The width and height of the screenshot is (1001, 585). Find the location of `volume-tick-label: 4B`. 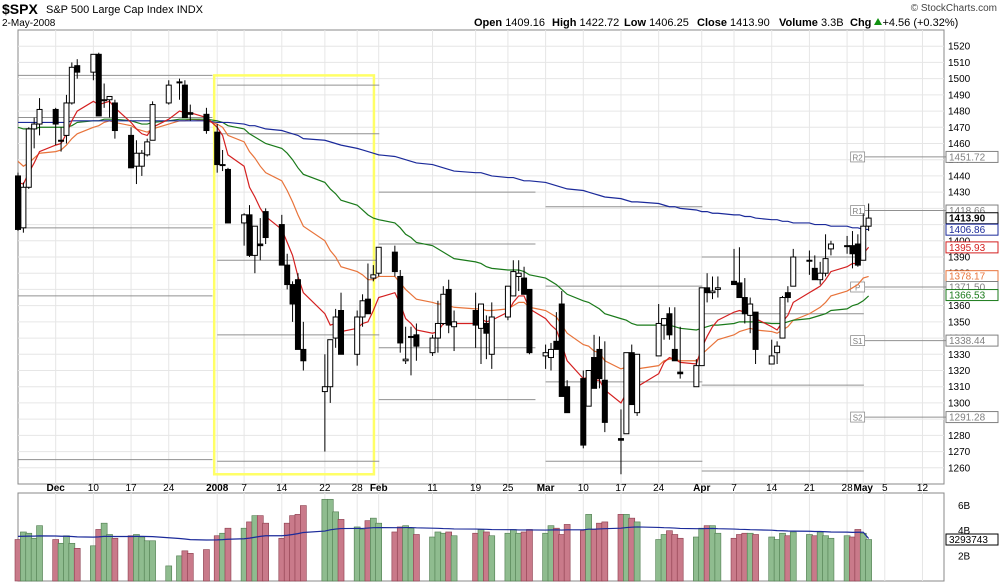

volume-tick-label: 4B is located at coordinates (964, 531).